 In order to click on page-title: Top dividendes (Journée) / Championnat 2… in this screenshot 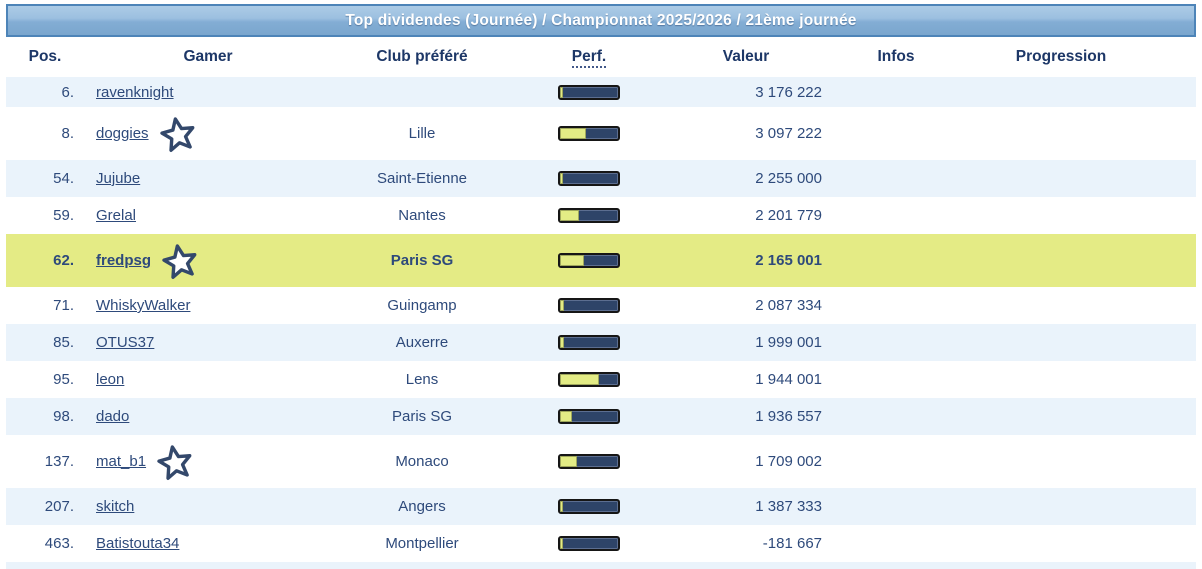, I will do `click(601, 20)`.